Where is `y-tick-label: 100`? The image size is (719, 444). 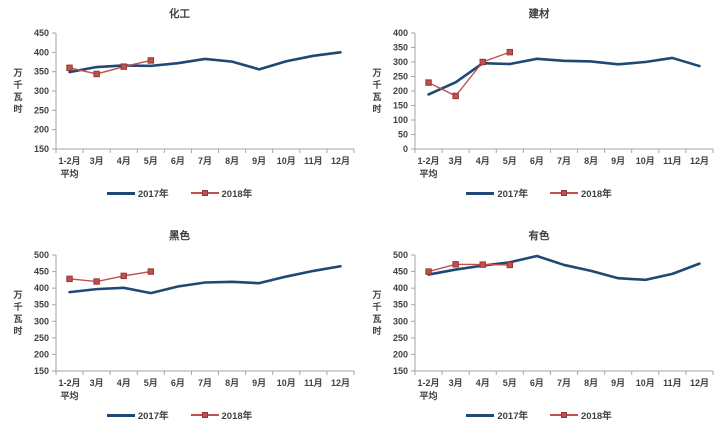 y-tick-label: 100 is located at coordinates (400, 120).